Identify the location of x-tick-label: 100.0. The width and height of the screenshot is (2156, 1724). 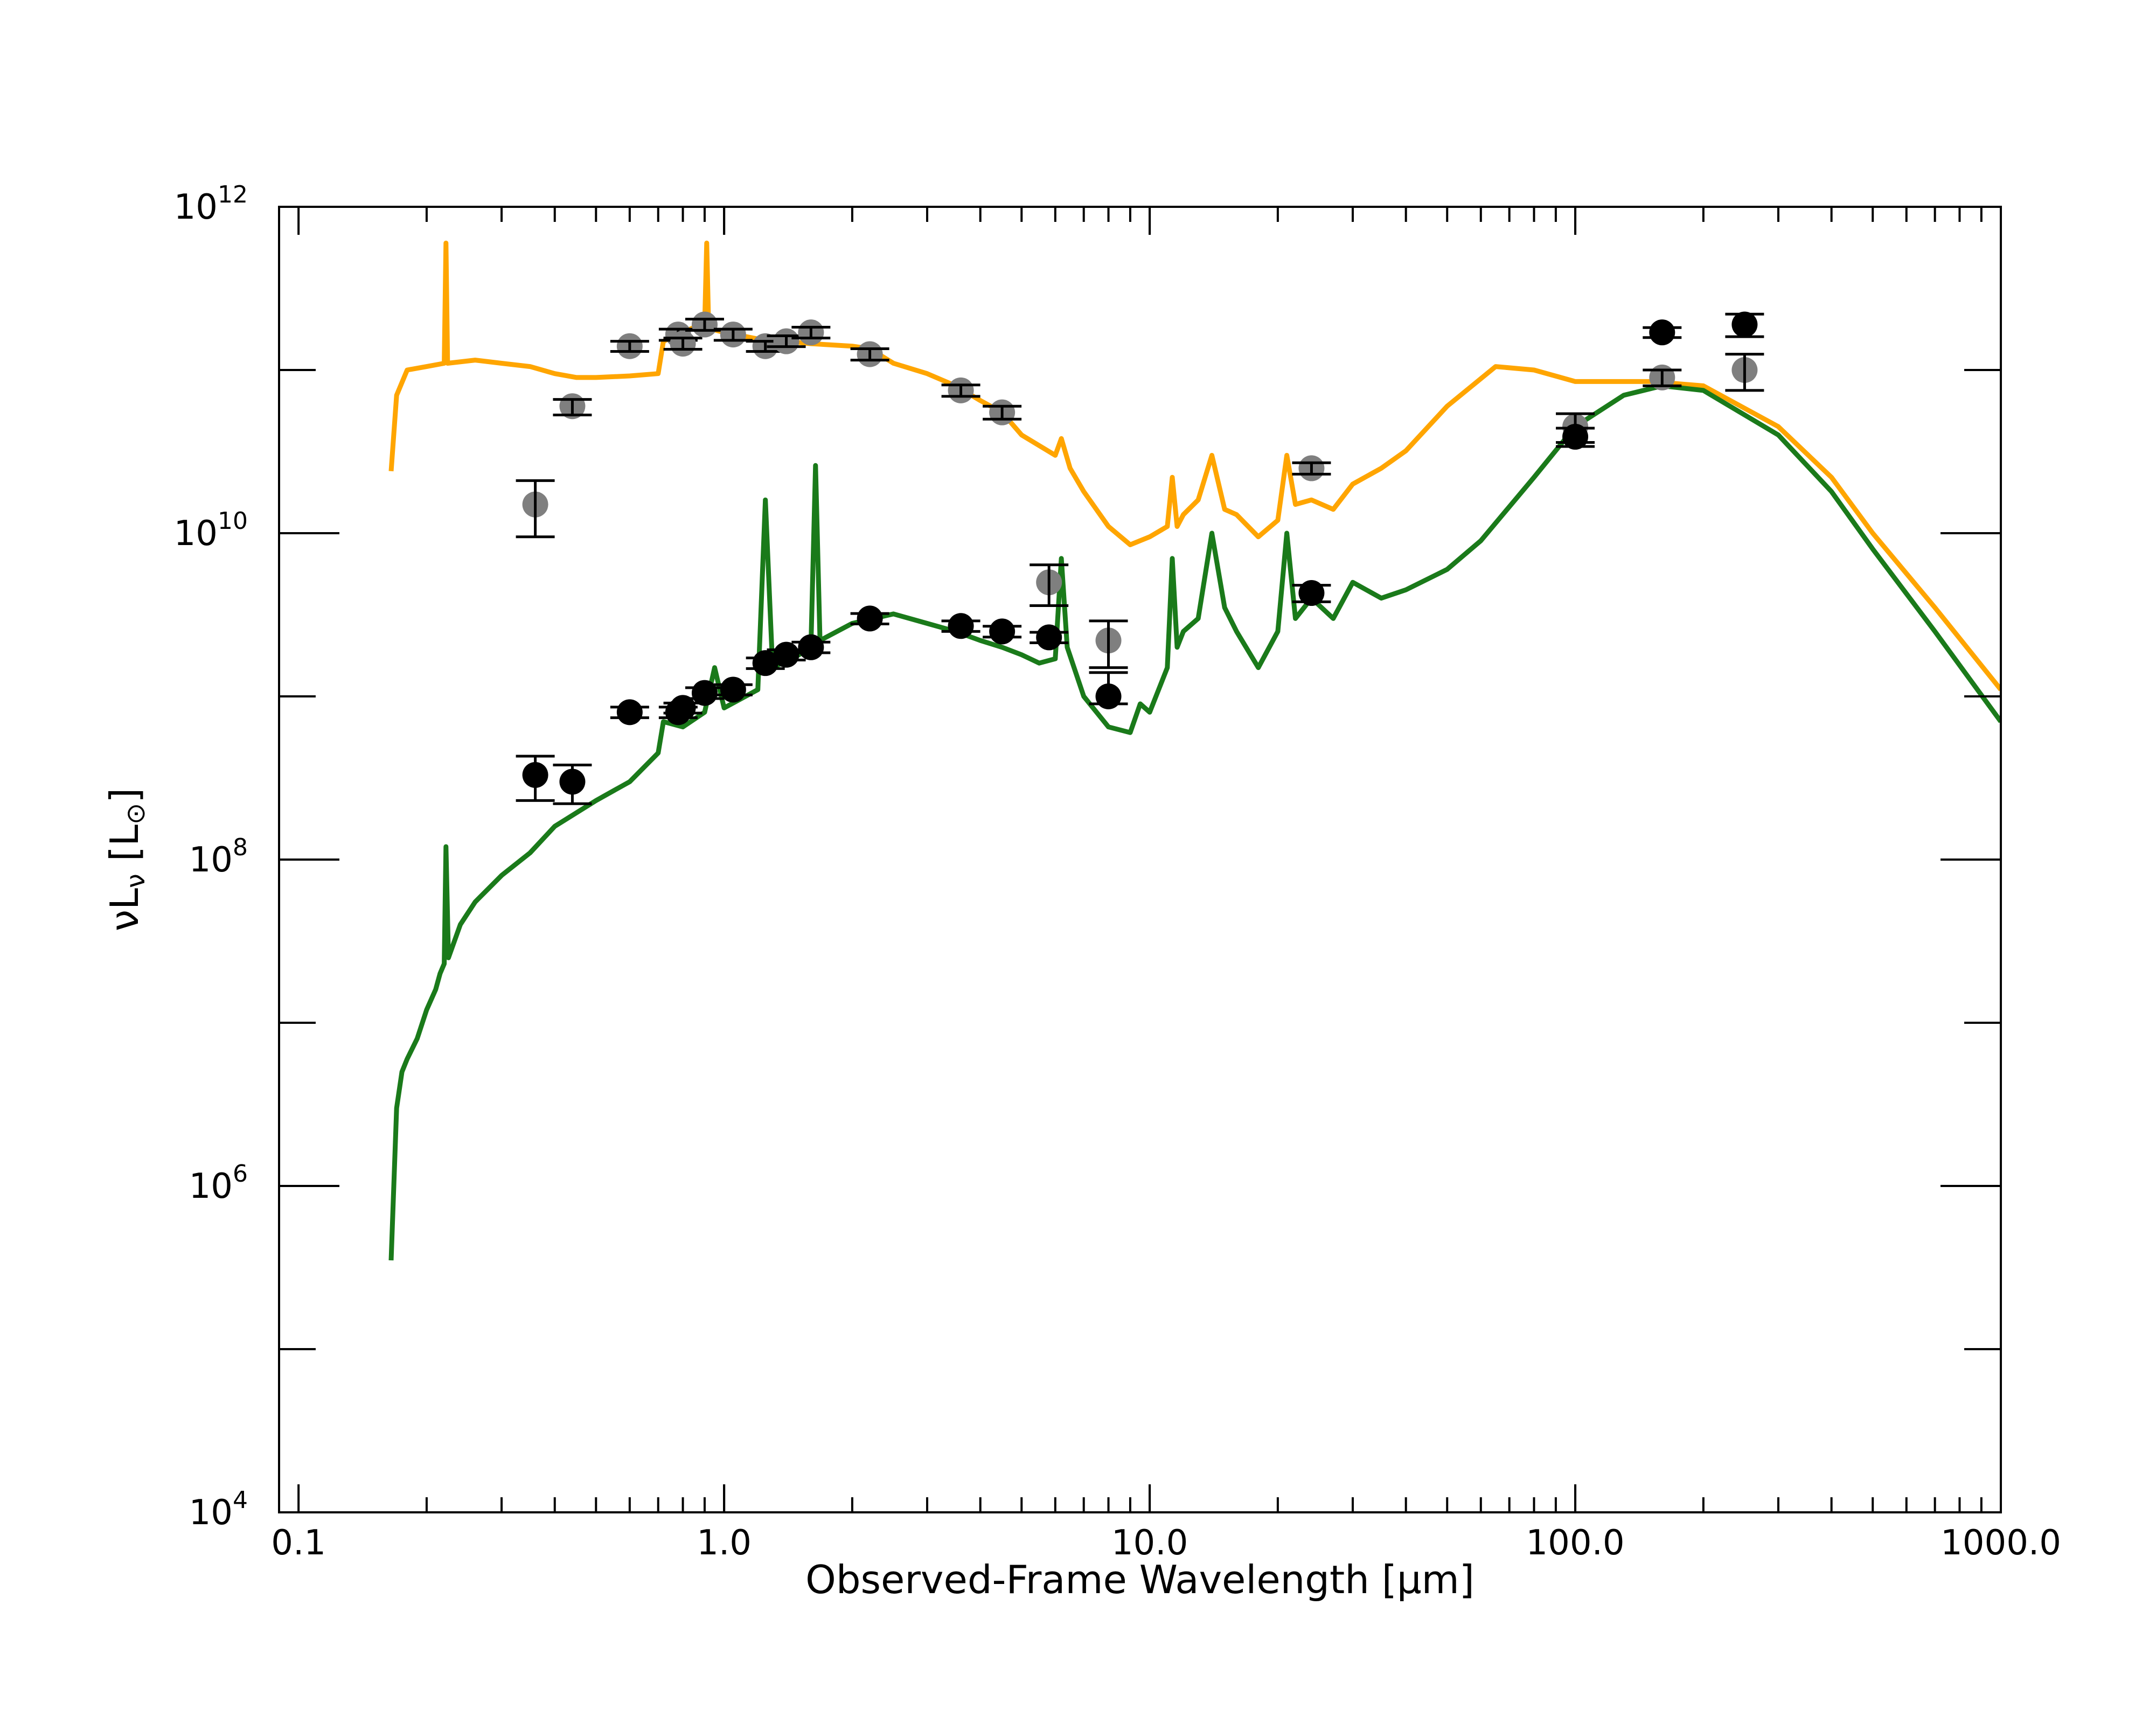
(1575, 1543).